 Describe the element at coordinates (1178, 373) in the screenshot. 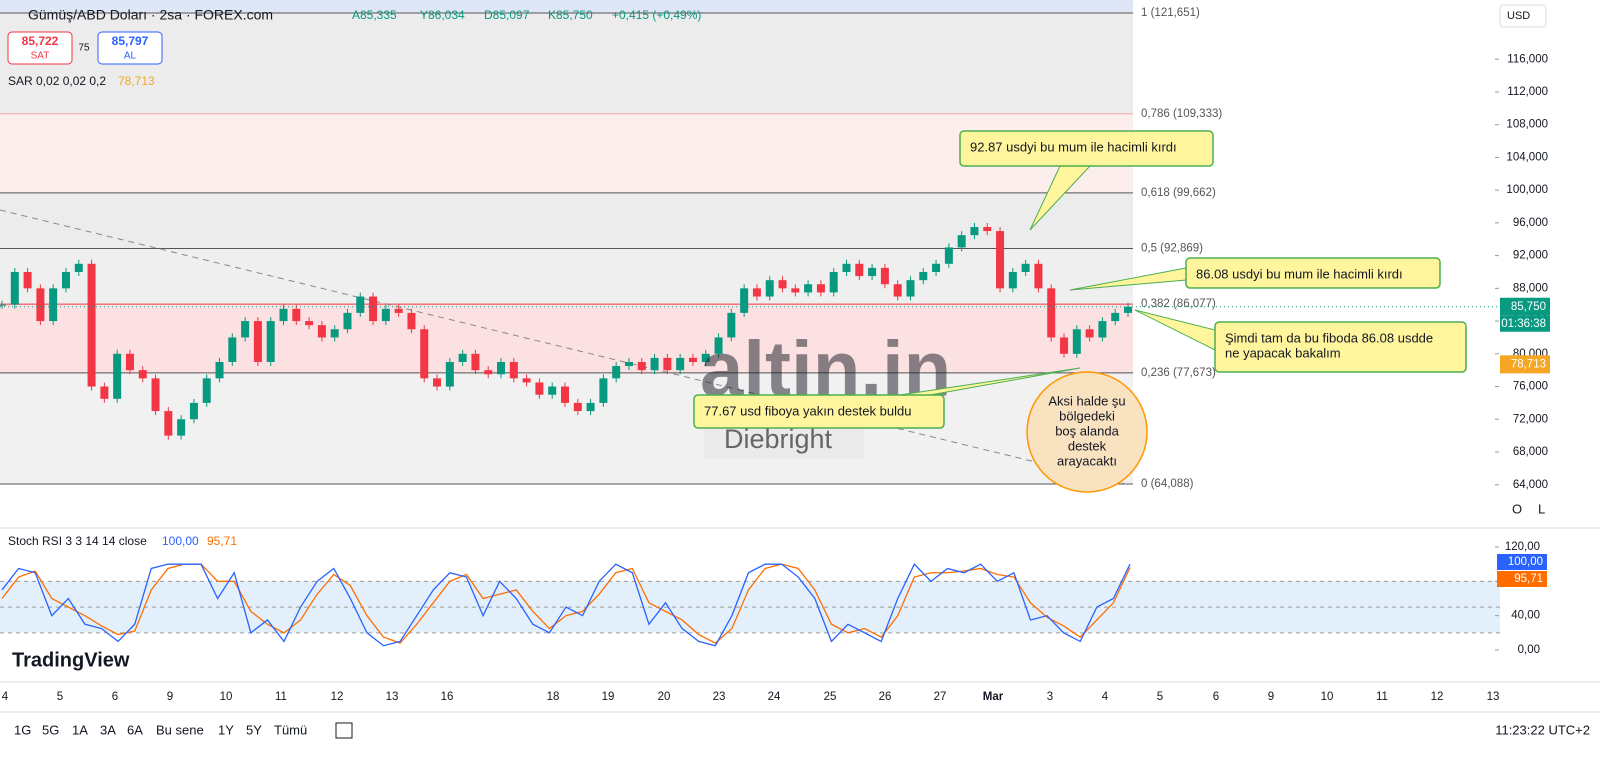

I see `fib-label: 0,236 (77,673)` at that location.